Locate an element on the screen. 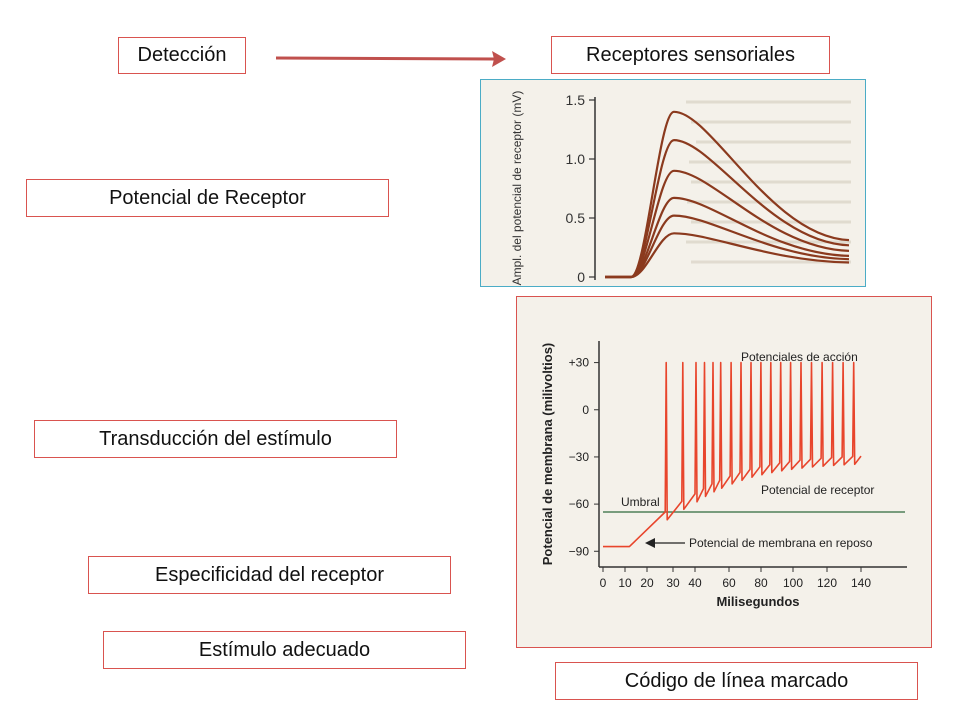 Image resolution: width=960 pixels, height=720 pixels. x-tick-label: 60 is located at coordinates (729, 583).